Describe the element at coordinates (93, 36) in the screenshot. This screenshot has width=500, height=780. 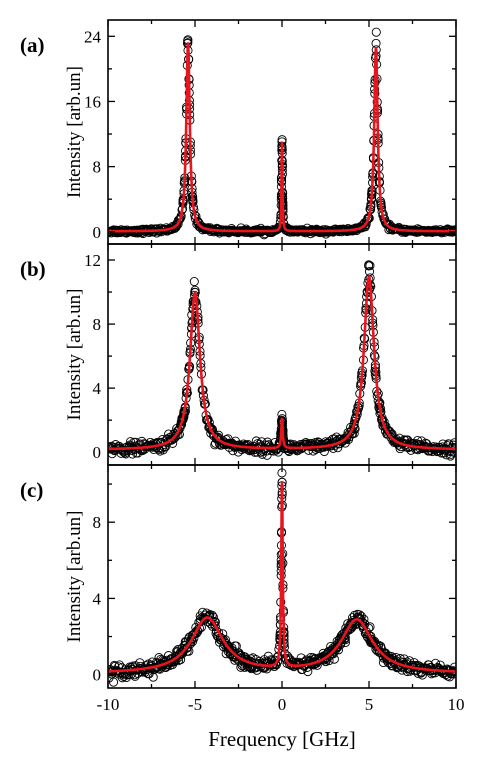
I see `y-tick-label: 24` at that location.